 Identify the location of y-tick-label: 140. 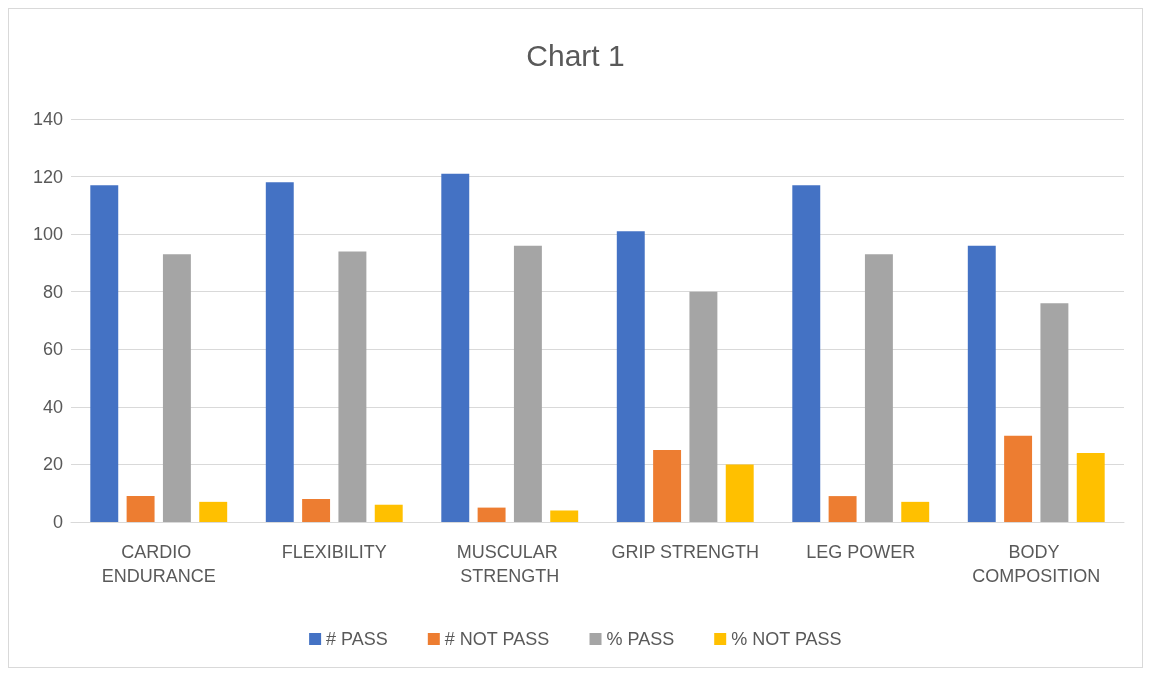
(47, 119).